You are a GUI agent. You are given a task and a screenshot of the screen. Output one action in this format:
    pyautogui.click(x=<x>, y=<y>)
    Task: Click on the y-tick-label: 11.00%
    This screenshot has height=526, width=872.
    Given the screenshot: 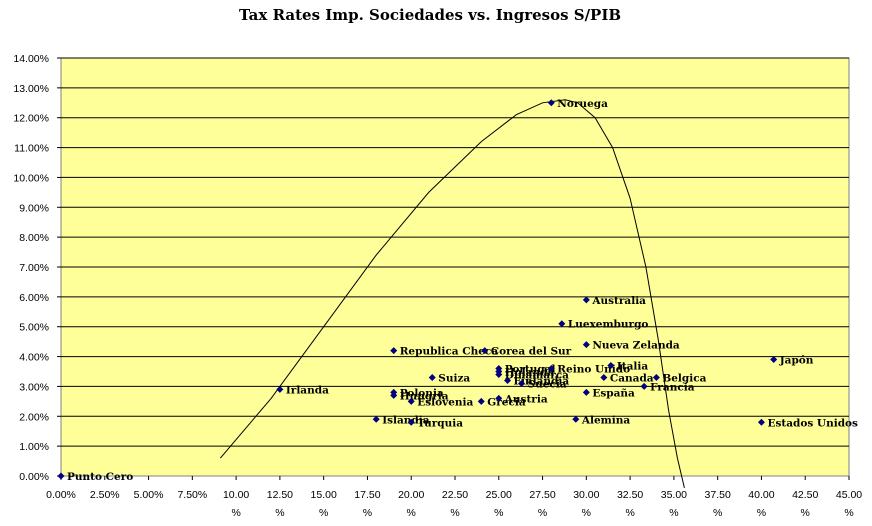 What is the action you would take?
    pyautogui.click(x=31, y=149)
    